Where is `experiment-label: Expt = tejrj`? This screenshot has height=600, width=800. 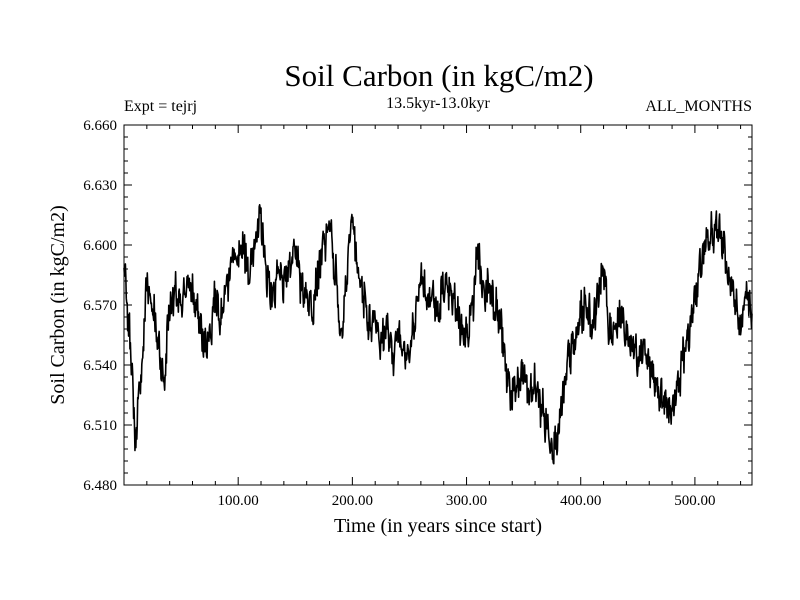 experiment-label: Expt = tejrj is located at coordinates (160, 106).